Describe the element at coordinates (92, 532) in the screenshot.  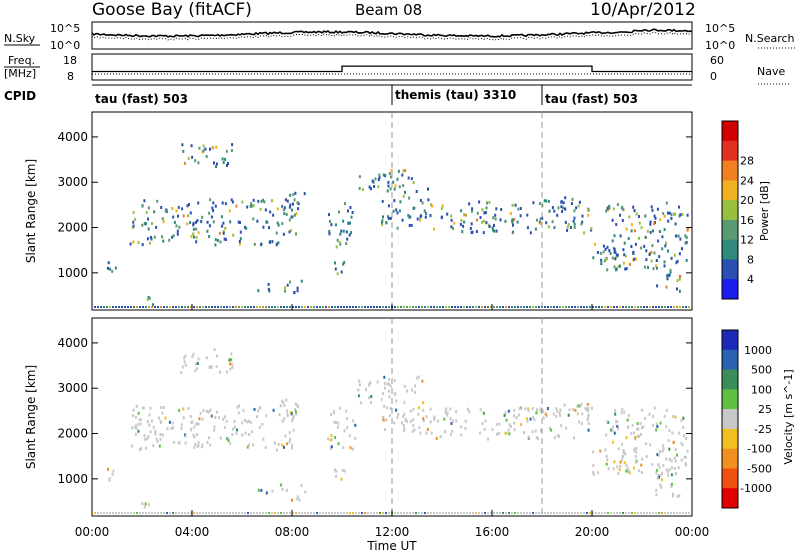
I see `x-tick-label: 00:00` at that location.